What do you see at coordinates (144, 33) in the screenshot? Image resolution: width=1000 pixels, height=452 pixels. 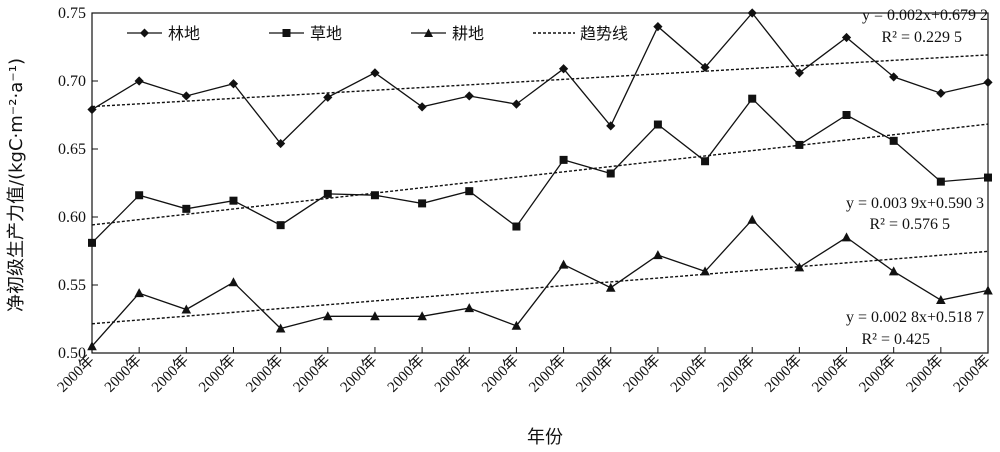 I see `legend-diamond-marker` at bounding box center [144, 33].